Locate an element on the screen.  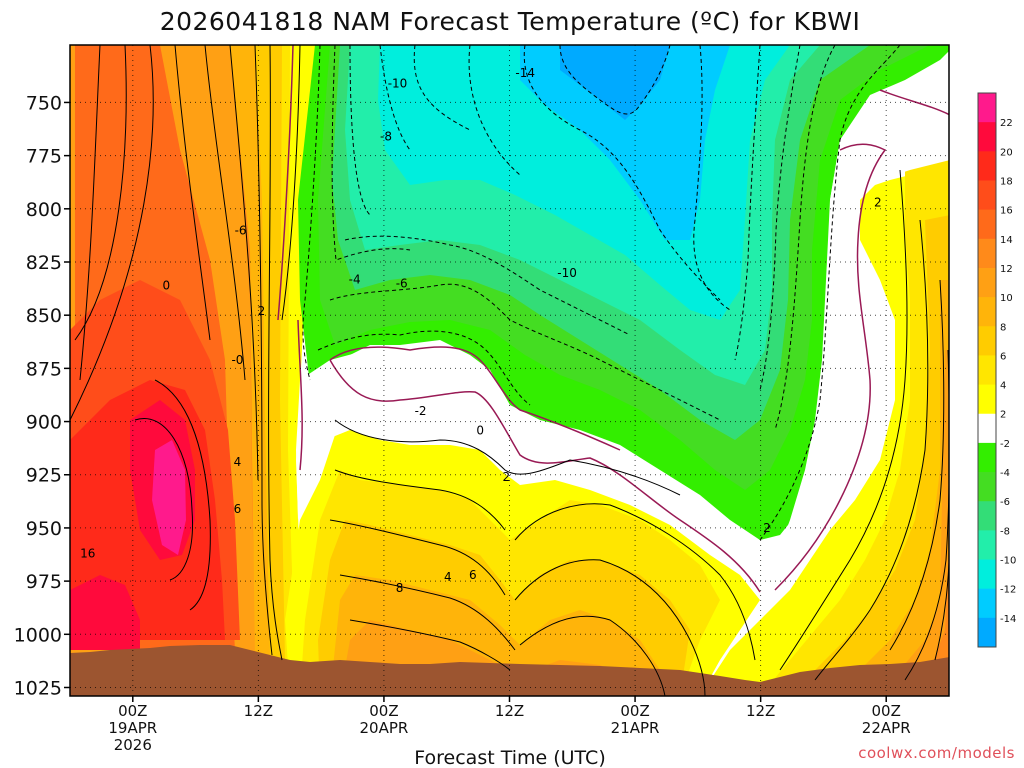
contour-label-8: 0 is located at coordinates (166, 286).